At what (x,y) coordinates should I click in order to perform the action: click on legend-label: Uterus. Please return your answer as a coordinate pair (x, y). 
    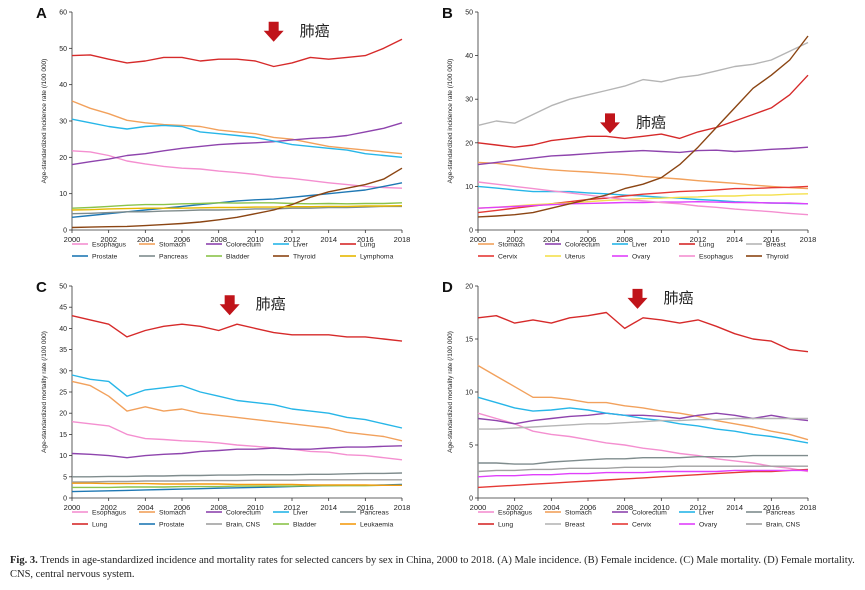
    Looking at the image, I should click on (575, 257).